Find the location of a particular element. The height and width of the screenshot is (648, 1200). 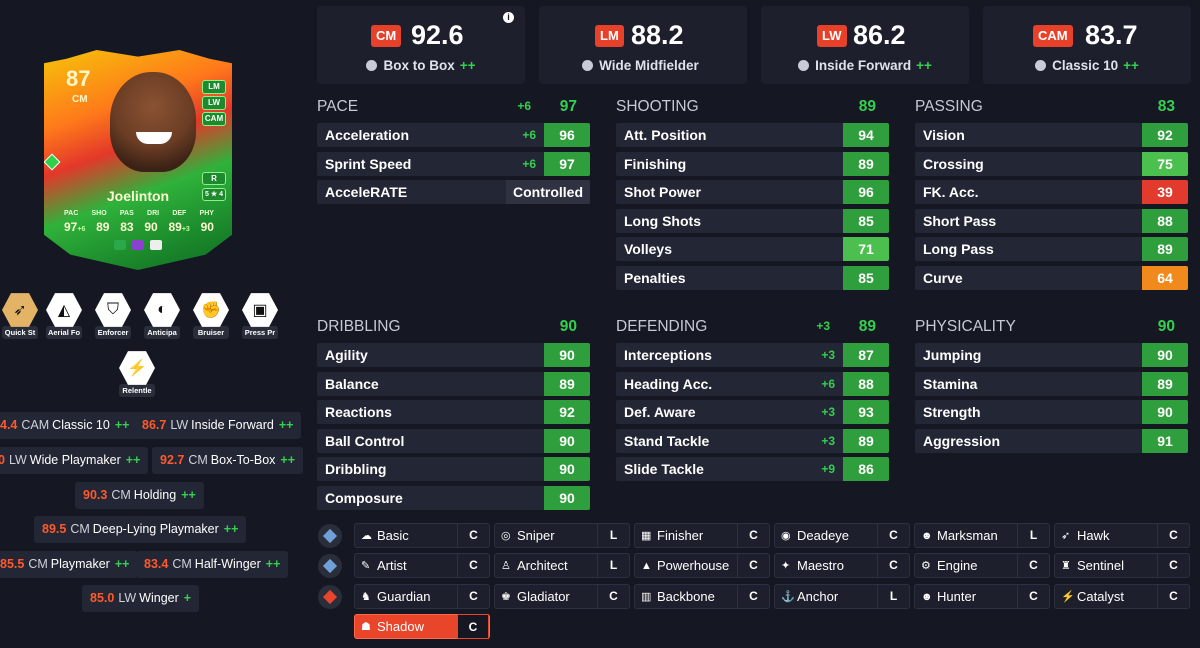

chem-style-anchor: ⚓ Anchor L is located at coordinates (842, 596).